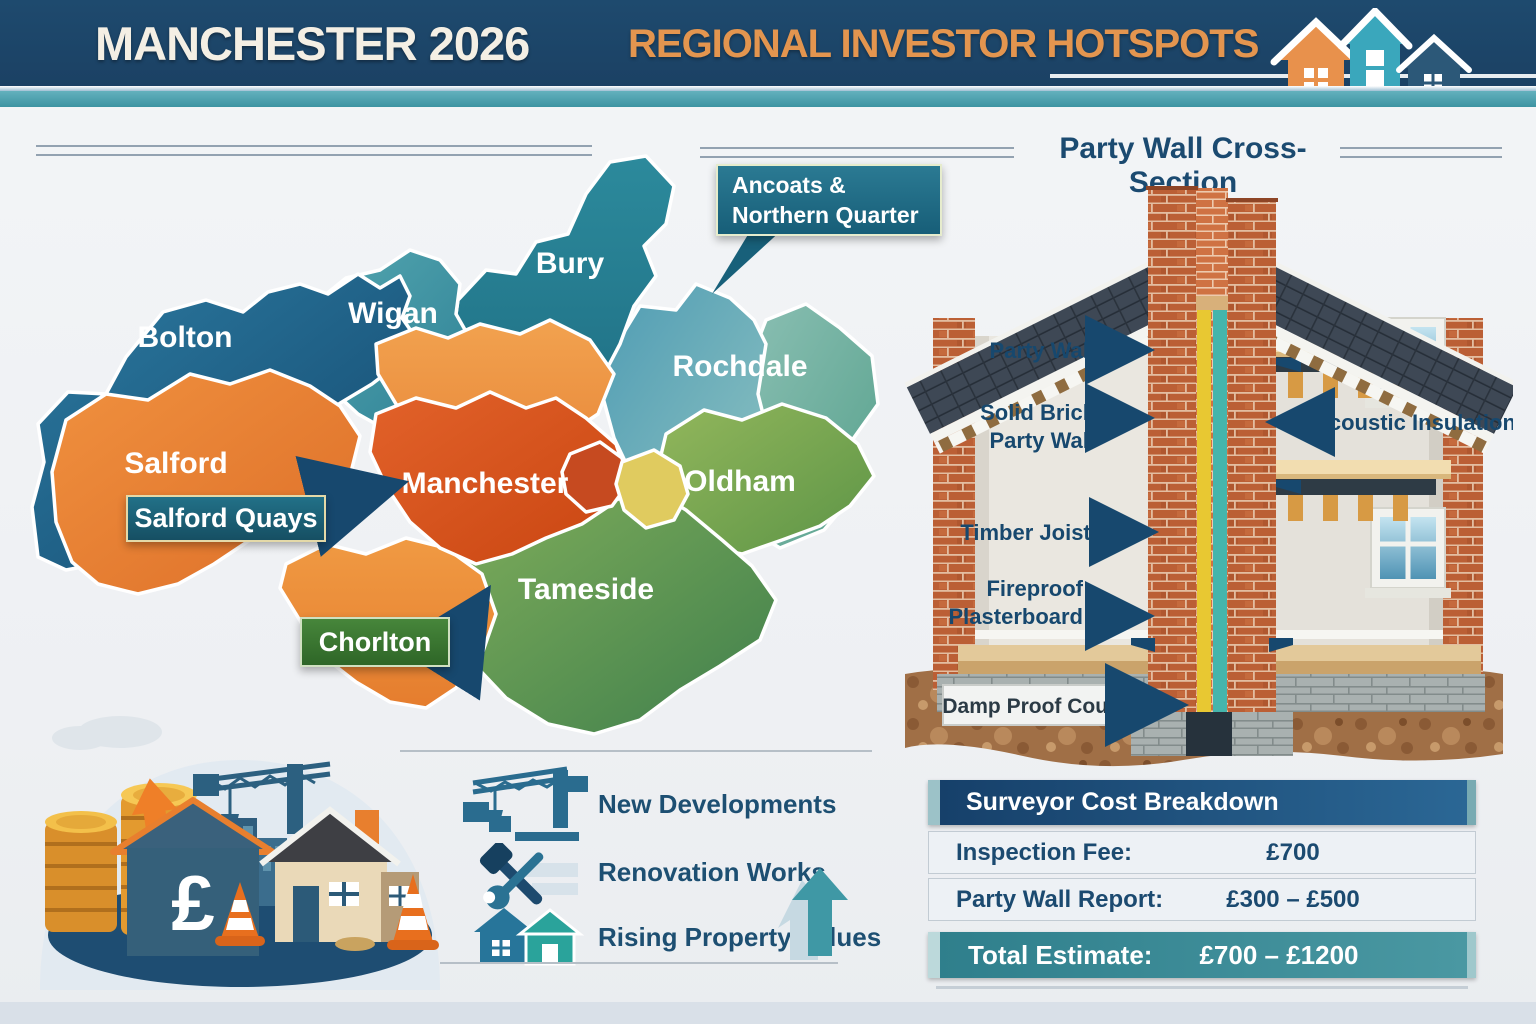 This screenshot has width=1536, height=1024. Describe the element at coordinates (740, 481) in the screenshot. I see `map-label-oldham: Oldham` at that location.